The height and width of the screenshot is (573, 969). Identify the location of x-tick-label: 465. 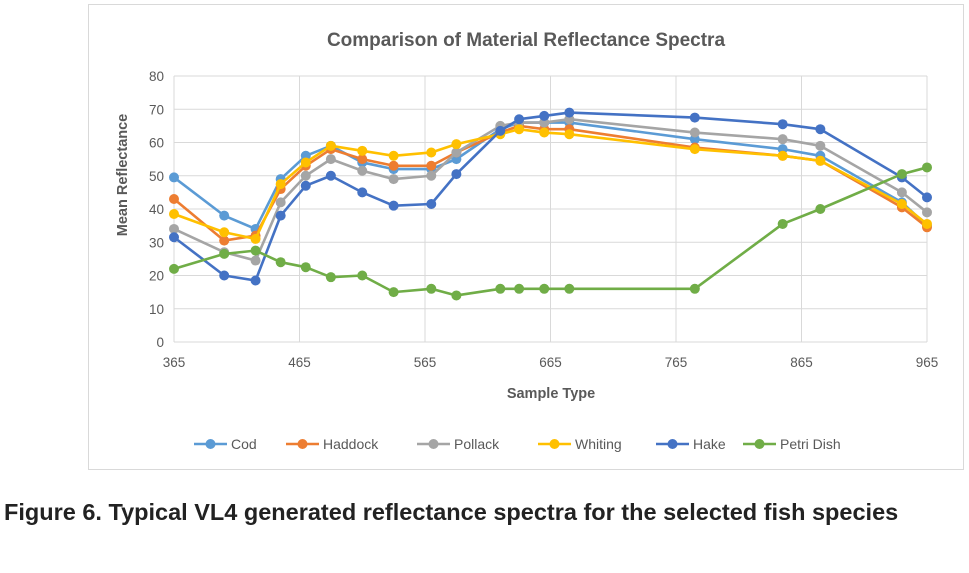
(299, 362).